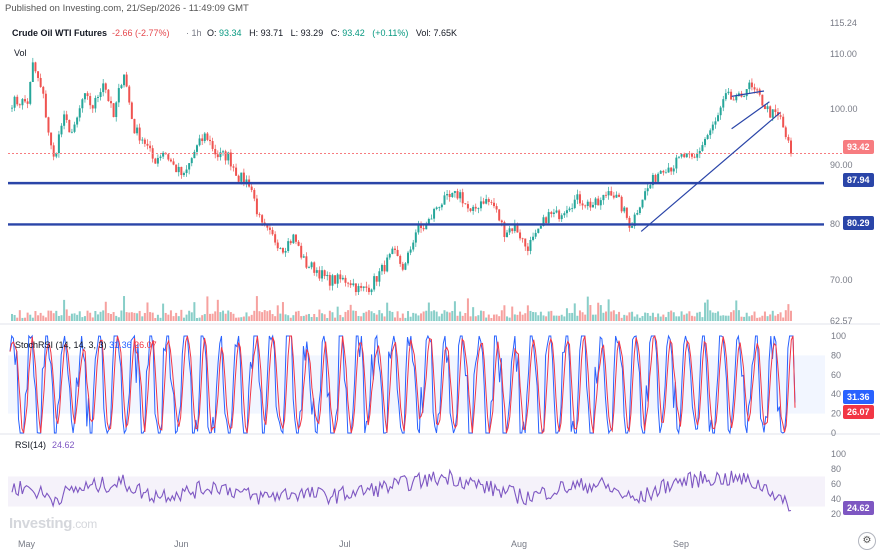 This screenshot has width=880, height=553. What do you see at coordinates (843, 54) in the screenshot?
I see `price-axis-tick: 110.00` at bounding box center [843, 54].